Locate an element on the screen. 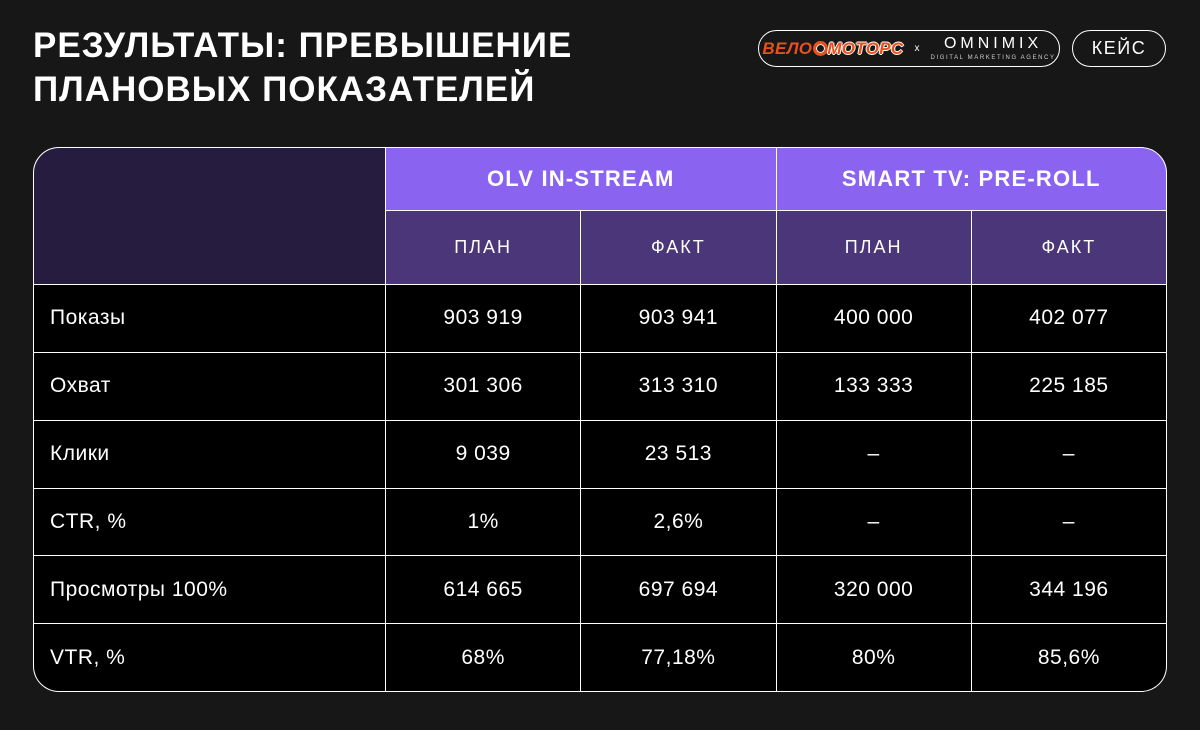  cell-impressions-smart-plan: 400 000 is located at coordinates (873, 318).